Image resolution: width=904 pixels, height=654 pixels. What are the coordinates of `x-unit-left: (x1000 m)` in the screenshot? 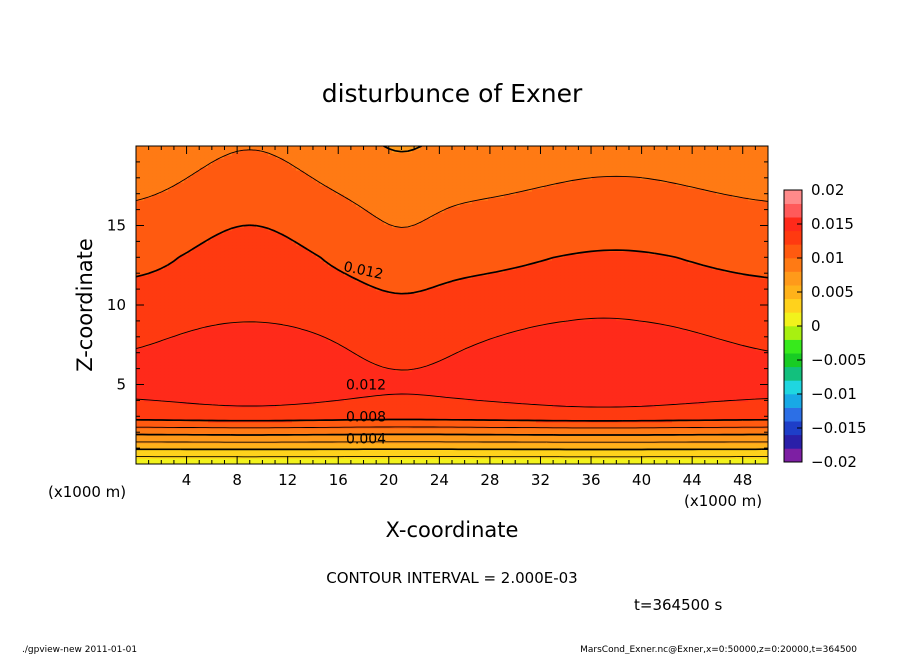 It's located at (87, 492).